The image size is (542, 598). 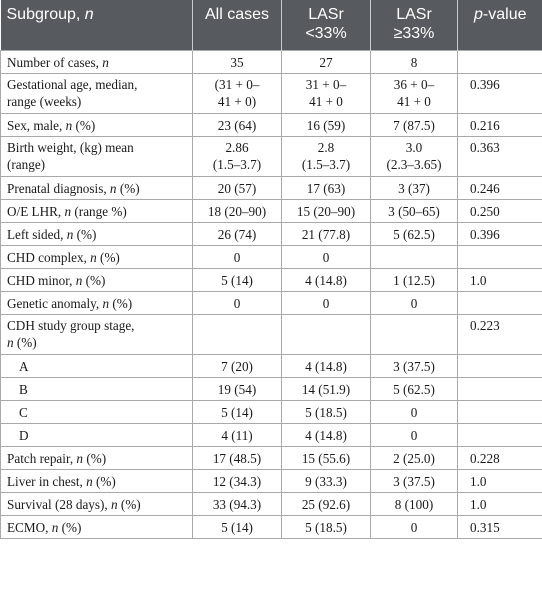 What do you see at coordinates (102, 389) in the screenshot?
I see `row-label-text: B` at bounding box center [102, 389].